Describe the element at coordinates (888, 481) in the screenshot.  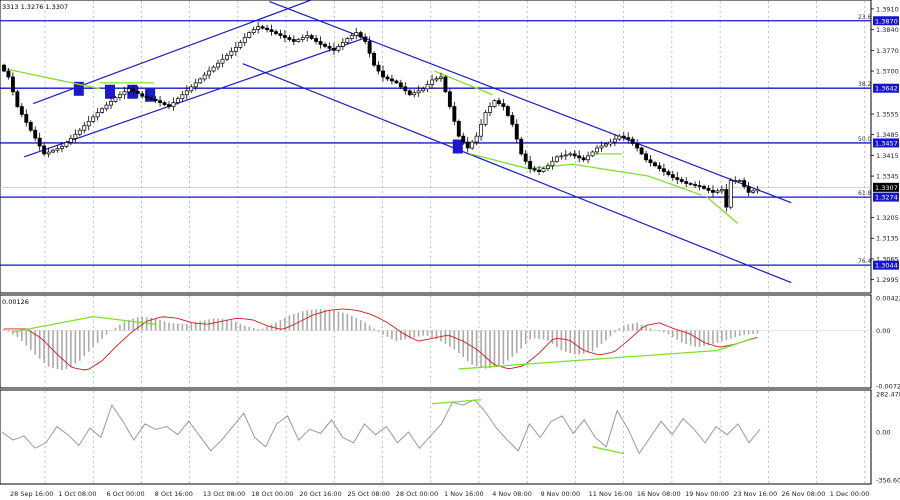
I see `cci-tick-label: -356.6026` at that location.